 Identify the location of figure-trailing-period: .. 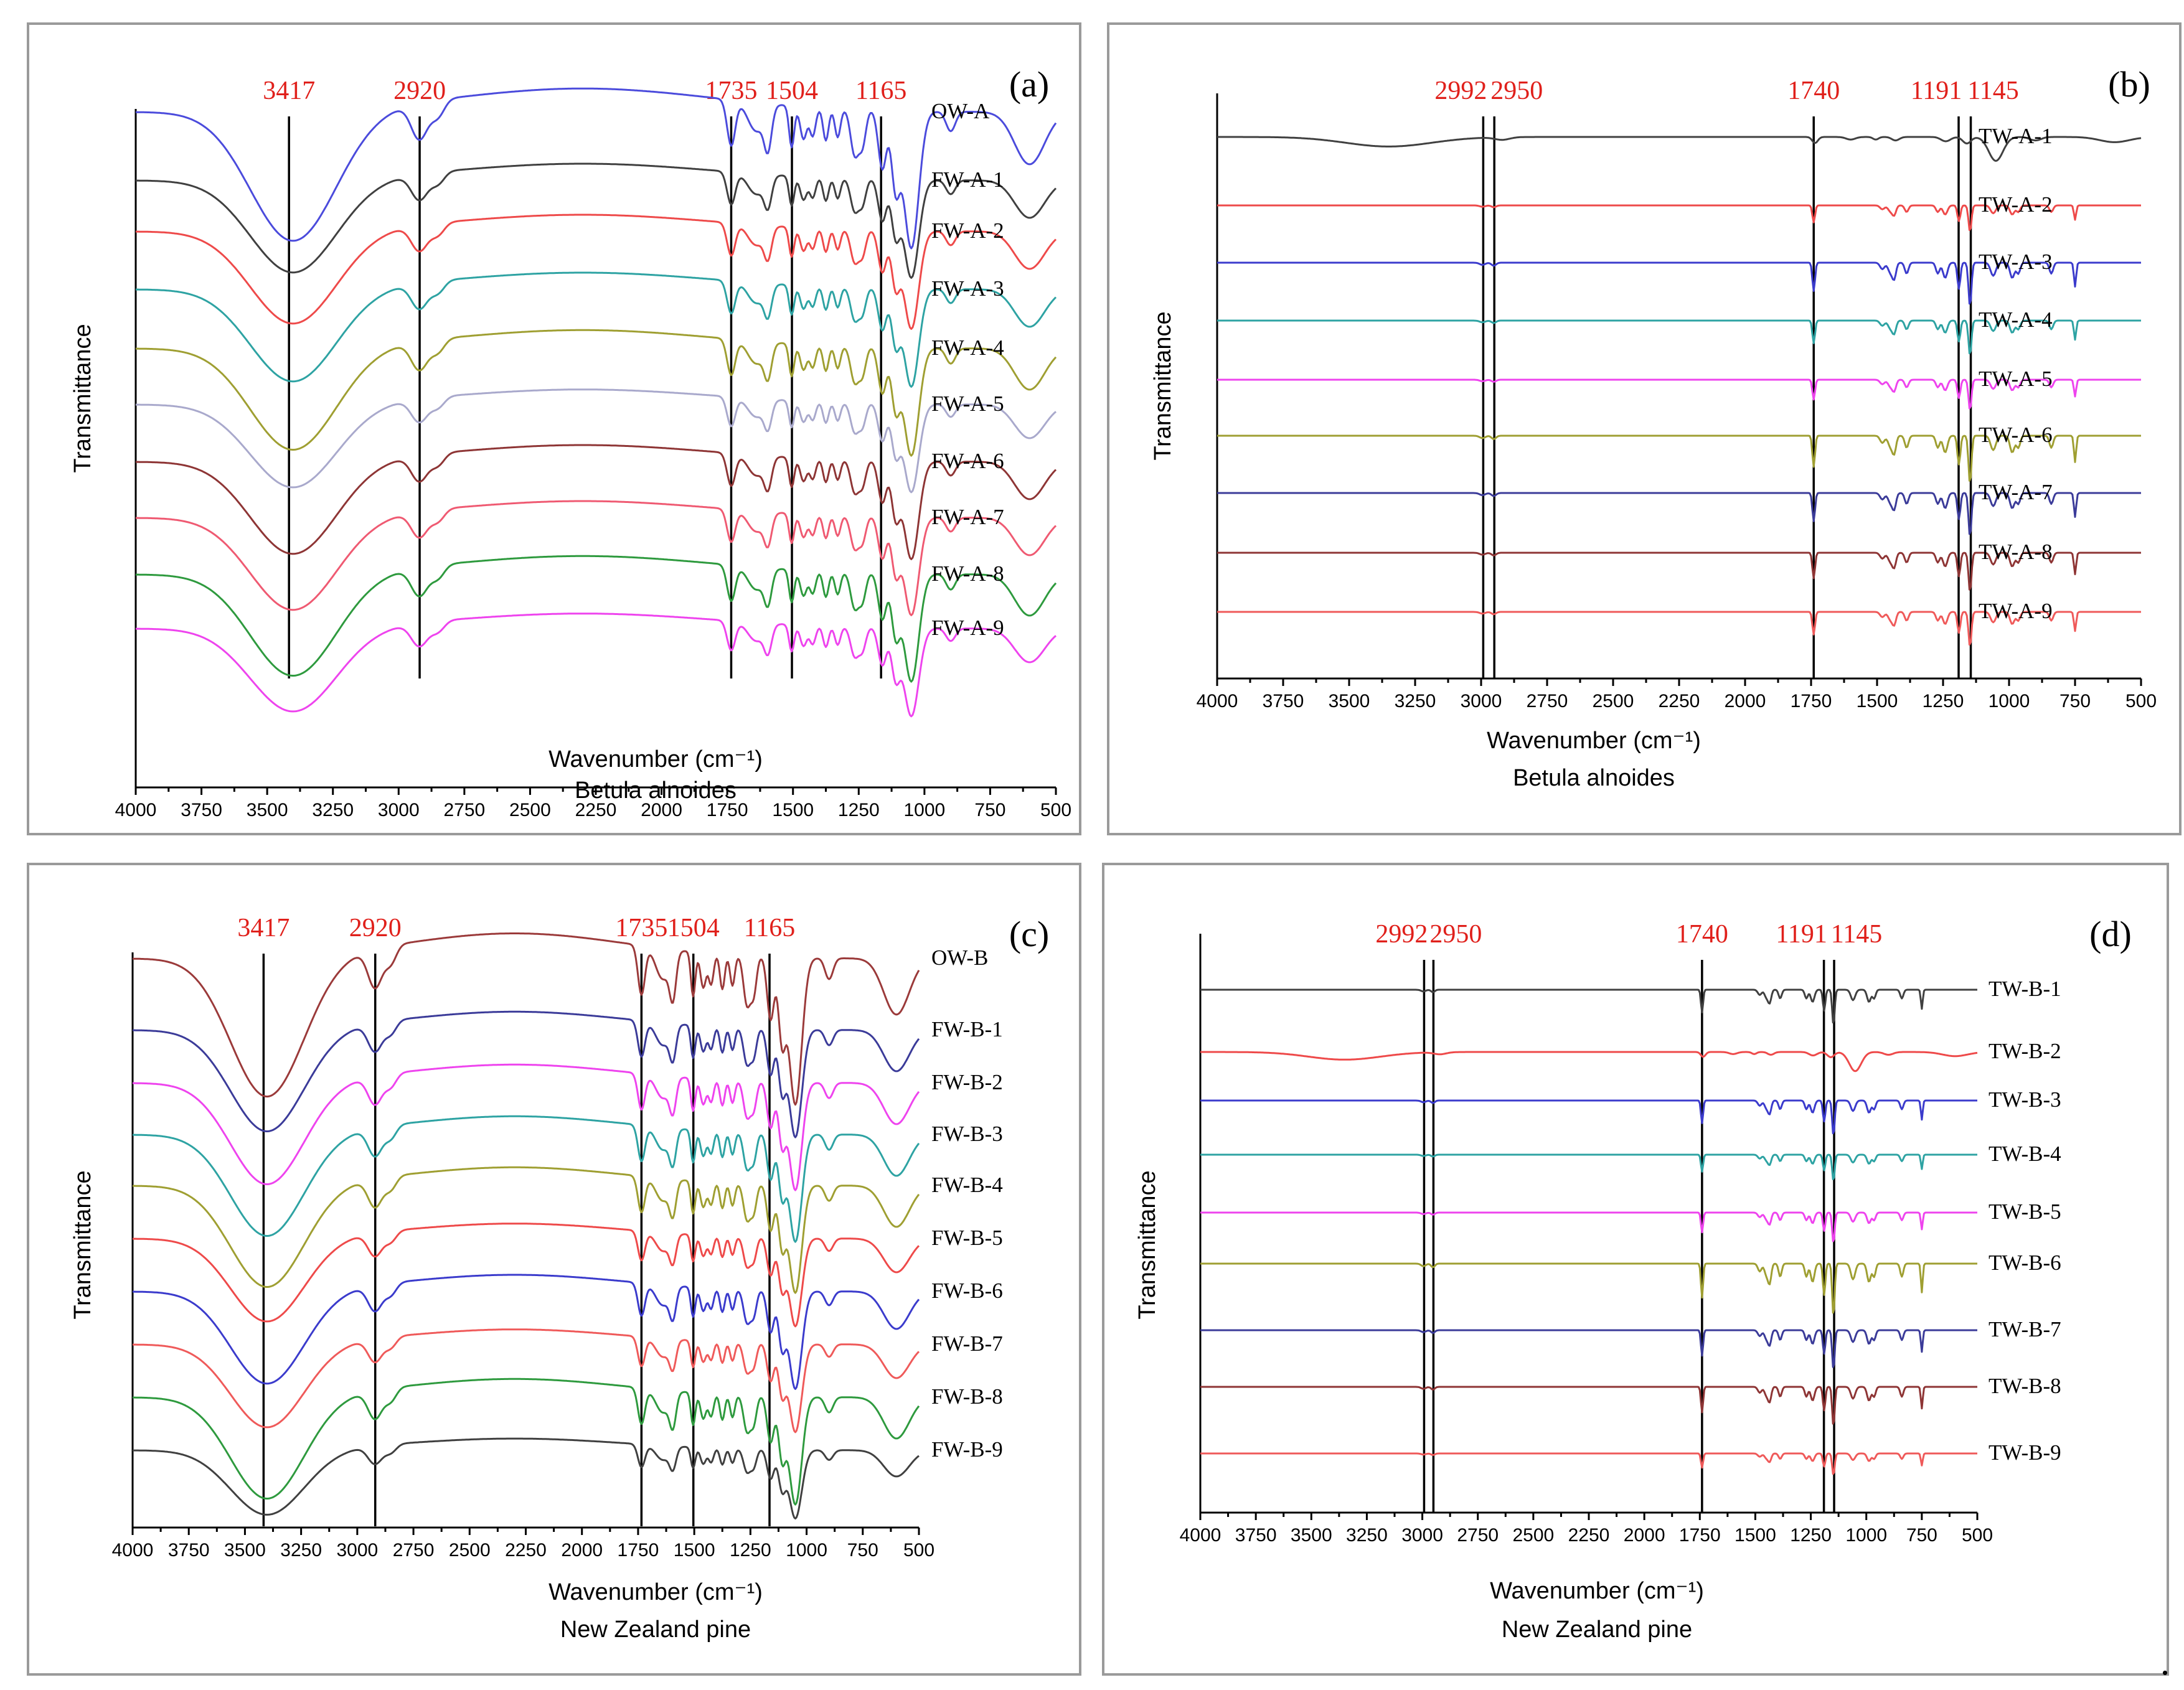
(2165, 1662).